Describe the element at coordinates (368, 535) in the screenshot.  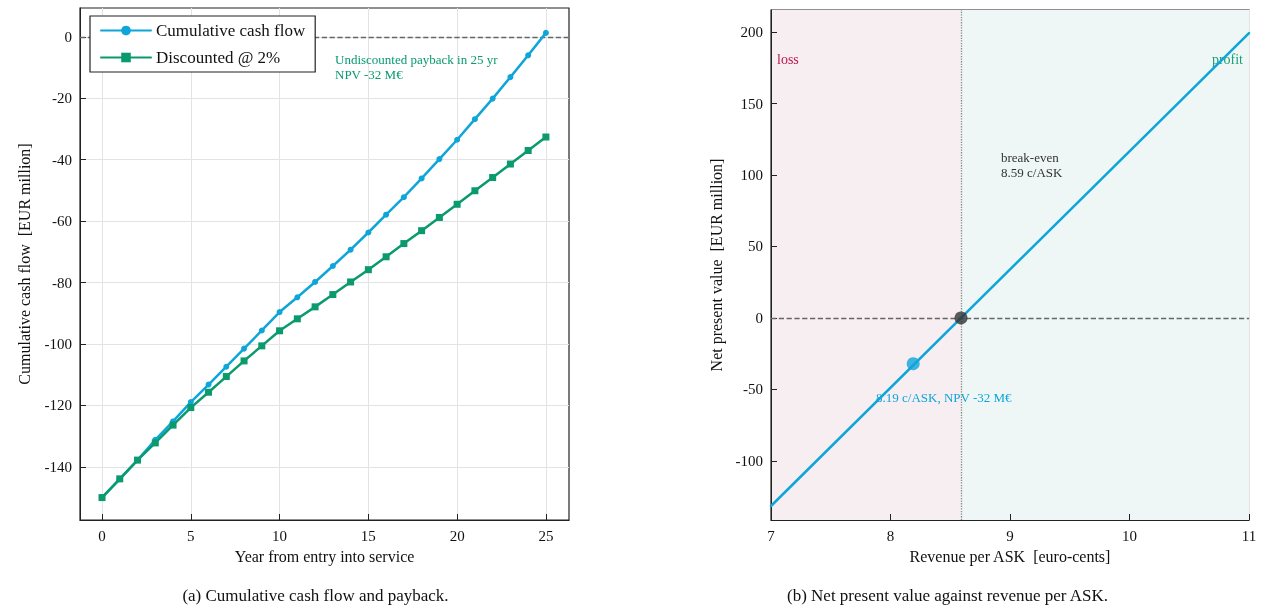
I see `x-tick-label: 15` at that location.